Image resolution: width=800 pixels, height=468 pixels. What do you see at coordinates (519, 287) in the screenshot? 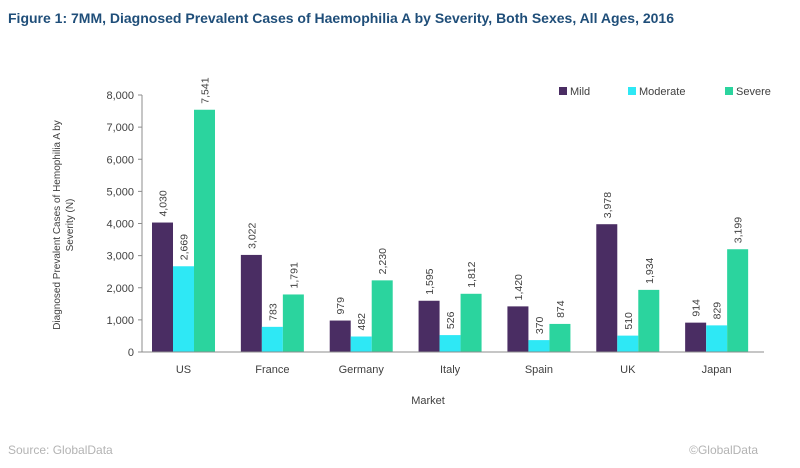
I see `data-label: 1,420` at bounding box center [519, 287].